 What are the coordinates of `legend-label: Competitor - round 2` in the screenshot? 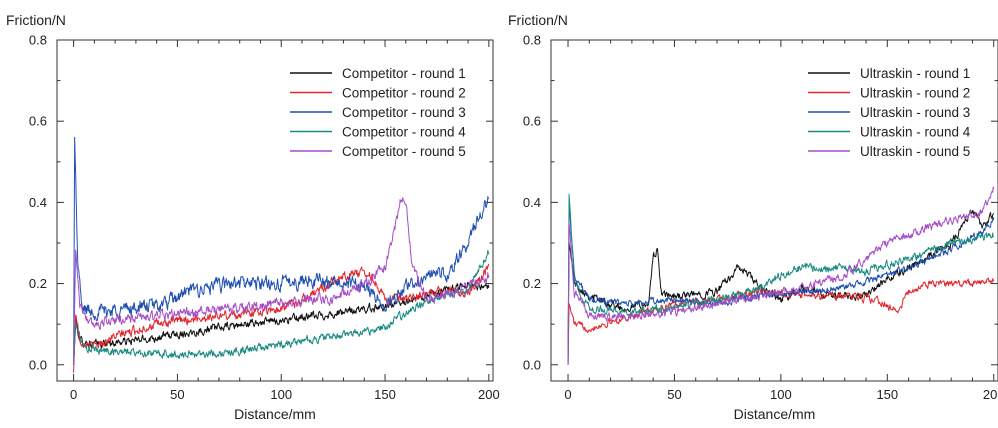 It's located at (404, 93).